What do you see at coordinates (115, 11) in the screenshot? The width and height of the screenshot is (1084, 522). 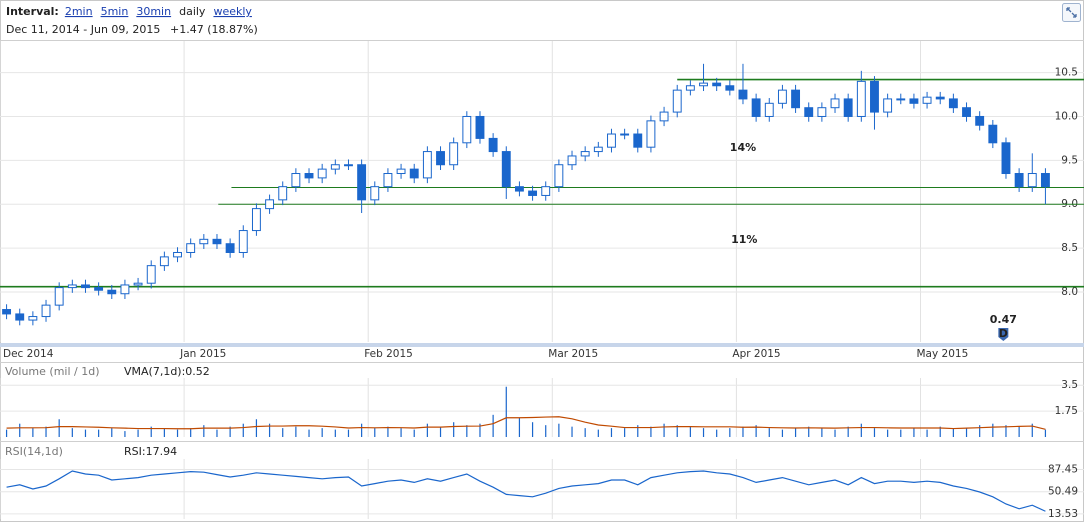 I see `interval-link: 5min` at bounding box center [115, 11].